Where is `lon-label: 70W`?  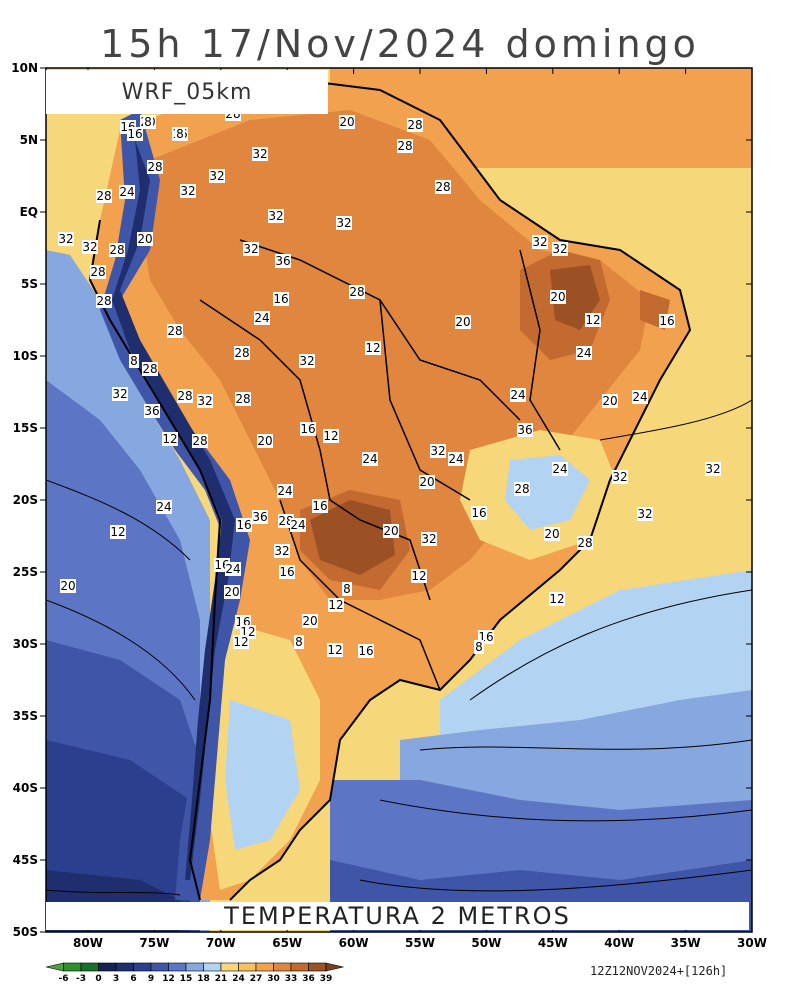 lon-label: 70W is located at coordinates (221, 943).